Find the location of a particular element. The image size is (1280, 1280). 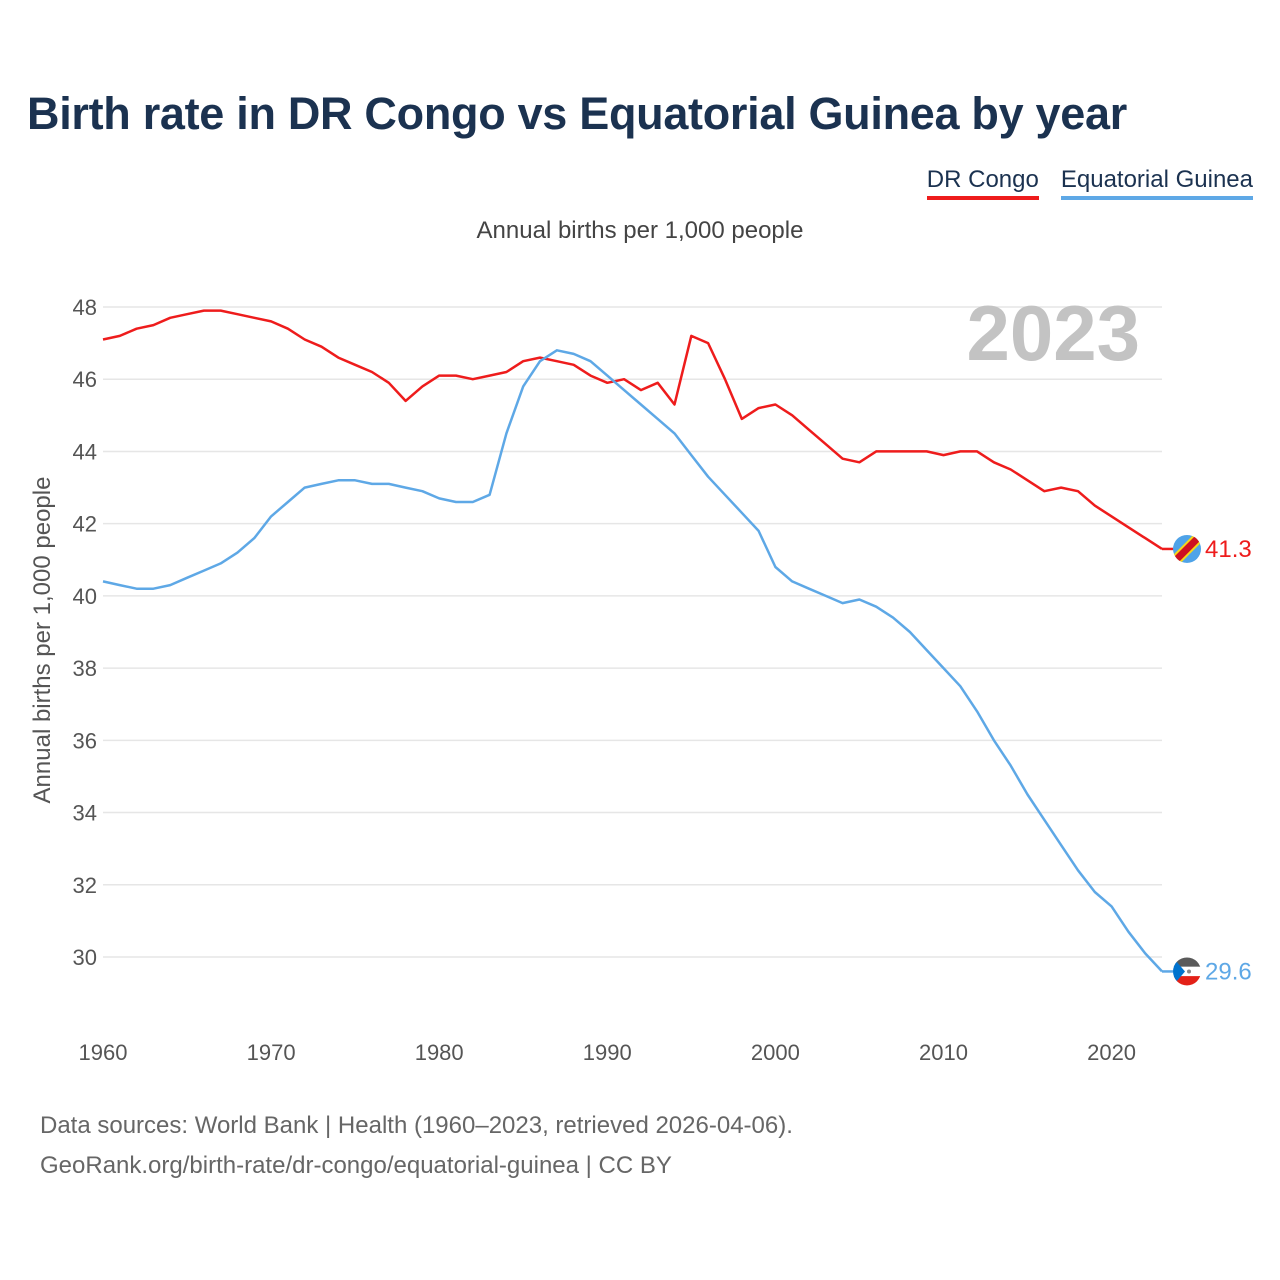

y-tick-label: 32 is located at coordinates (85, 885).